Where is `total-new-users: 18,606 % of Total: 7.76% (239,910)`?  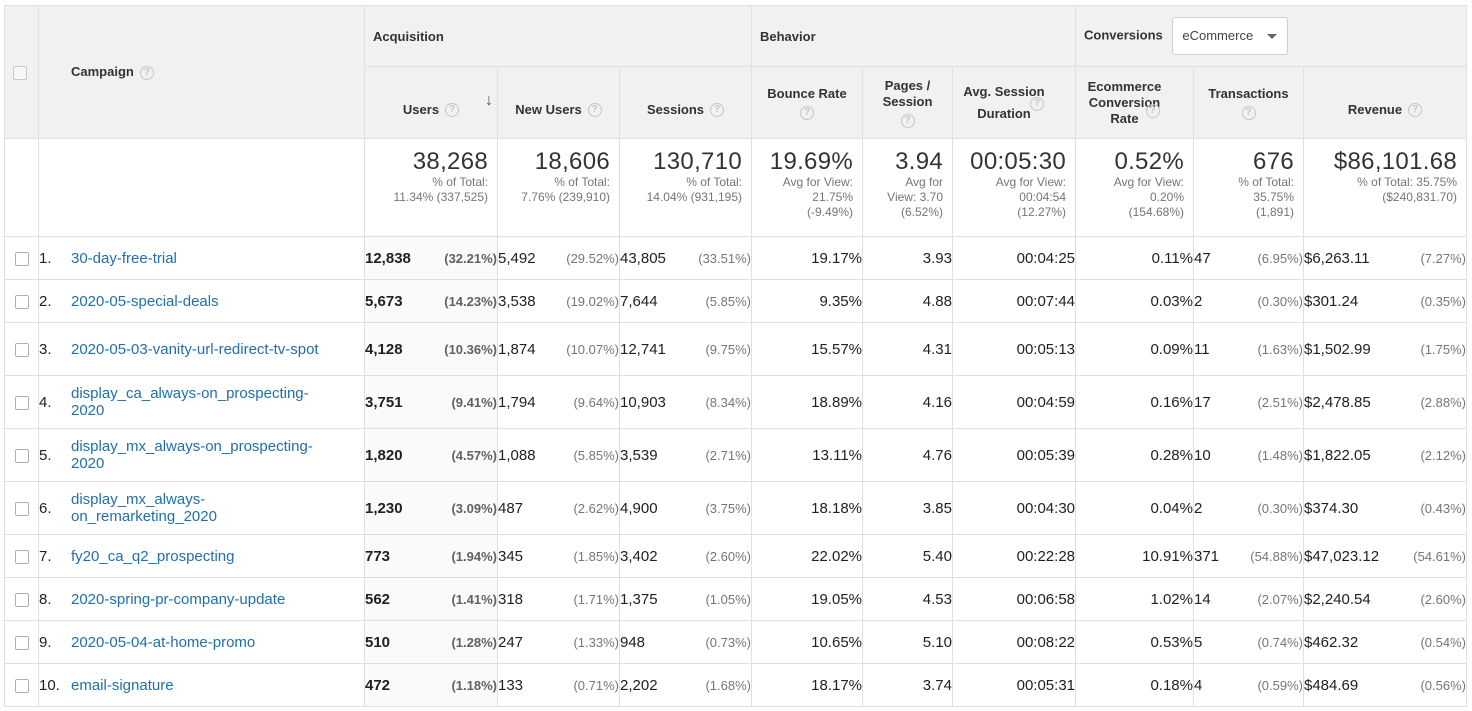
total-new-users: 18,606 % of Total: 7.76% (239,910) is located at coordinates (558, 187).